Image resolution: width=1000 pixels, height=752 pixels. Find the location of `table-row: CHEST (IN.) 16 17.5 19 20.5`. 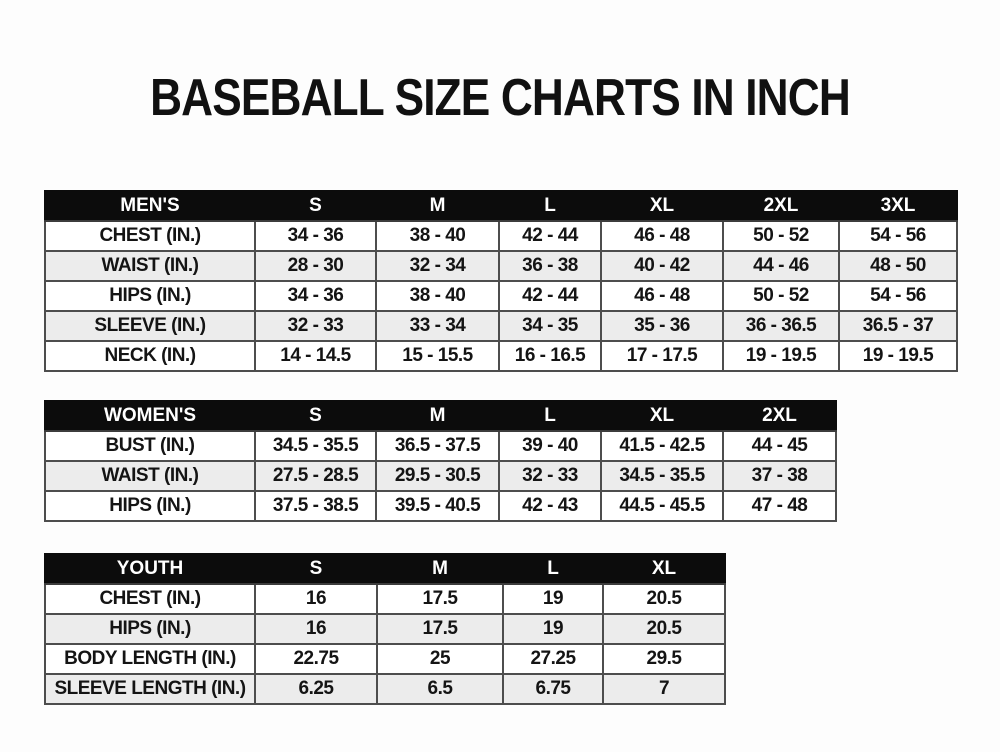

table-row: CHEST (IN.) 16 17.5 19 20.5 is located at coordinates (385, 599).